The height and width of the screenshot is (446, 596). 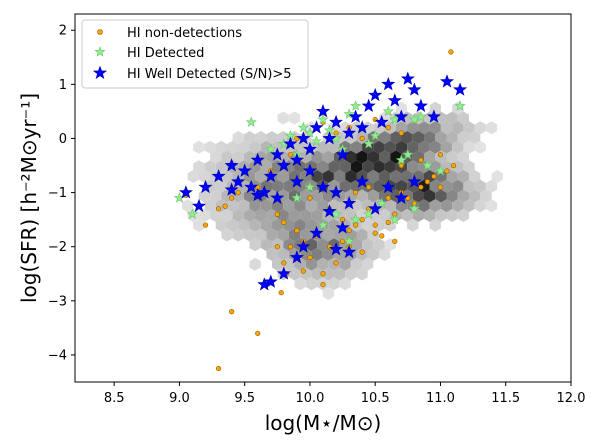 What do you see at coordinates (344, 394) in the screenshot?
I see `x-axis-ticks: 8.5 9.0 9.5 10.0 10.5 11.0 11.5 12.0` at bounding box center [344, 394].